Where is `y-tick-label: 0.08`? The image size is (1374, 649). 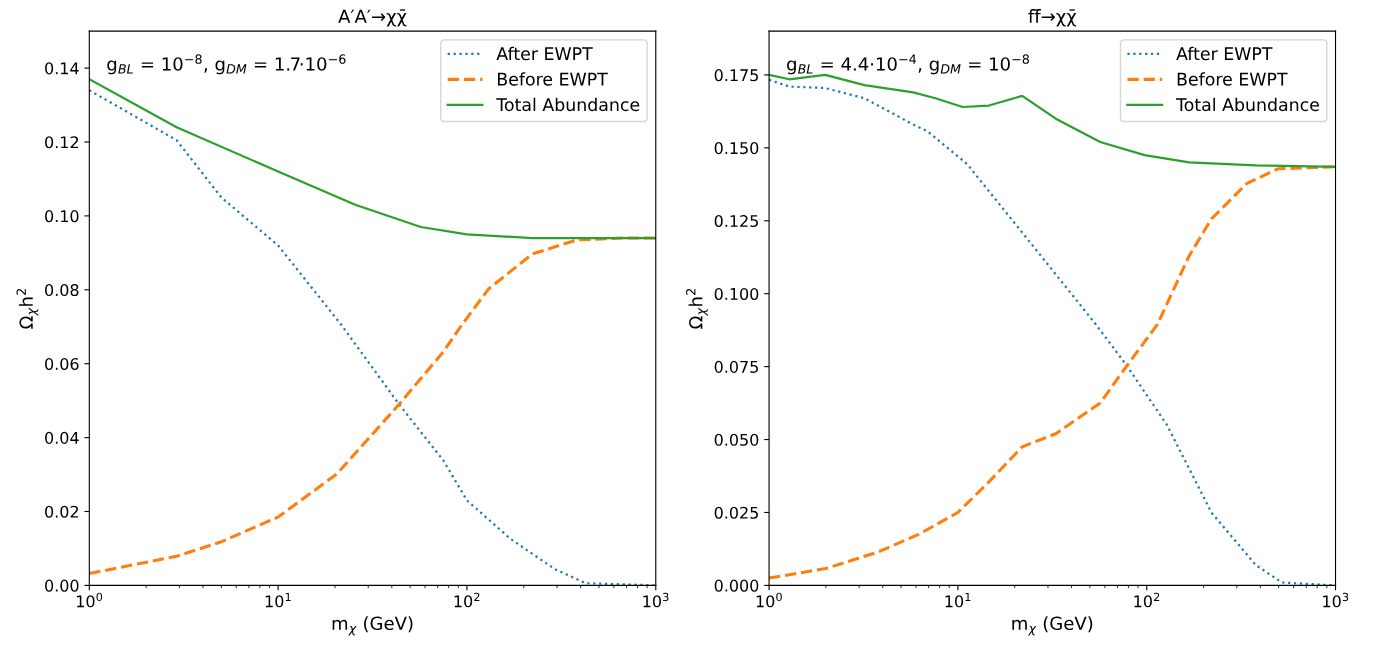 y-tick-label: 0.08 is located at coordinates (62, 290).